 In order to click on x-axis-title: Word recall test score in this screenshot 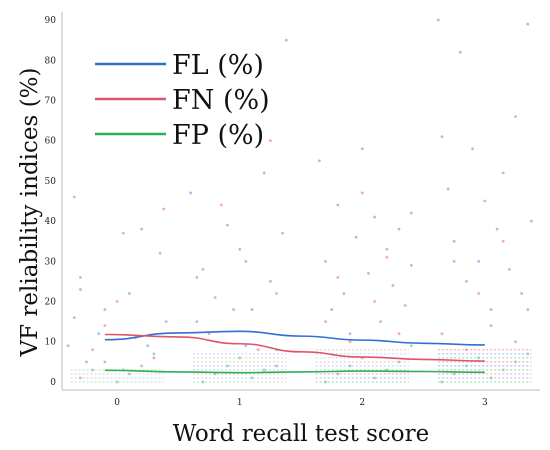, I will do `click(301, 434)`.